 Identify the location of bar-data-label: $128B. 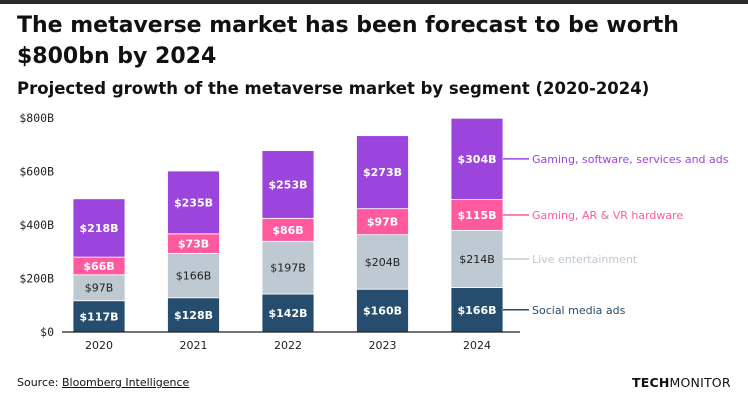
(193, 315).